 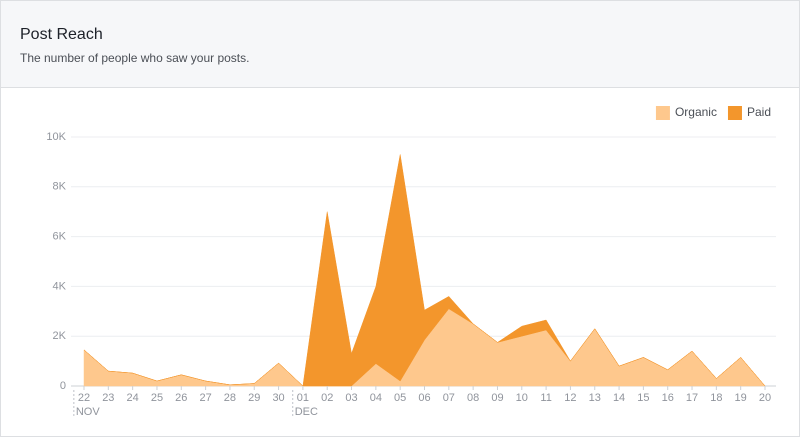 I want to click on x-tick-label: 11, so click(x=545, y=398).